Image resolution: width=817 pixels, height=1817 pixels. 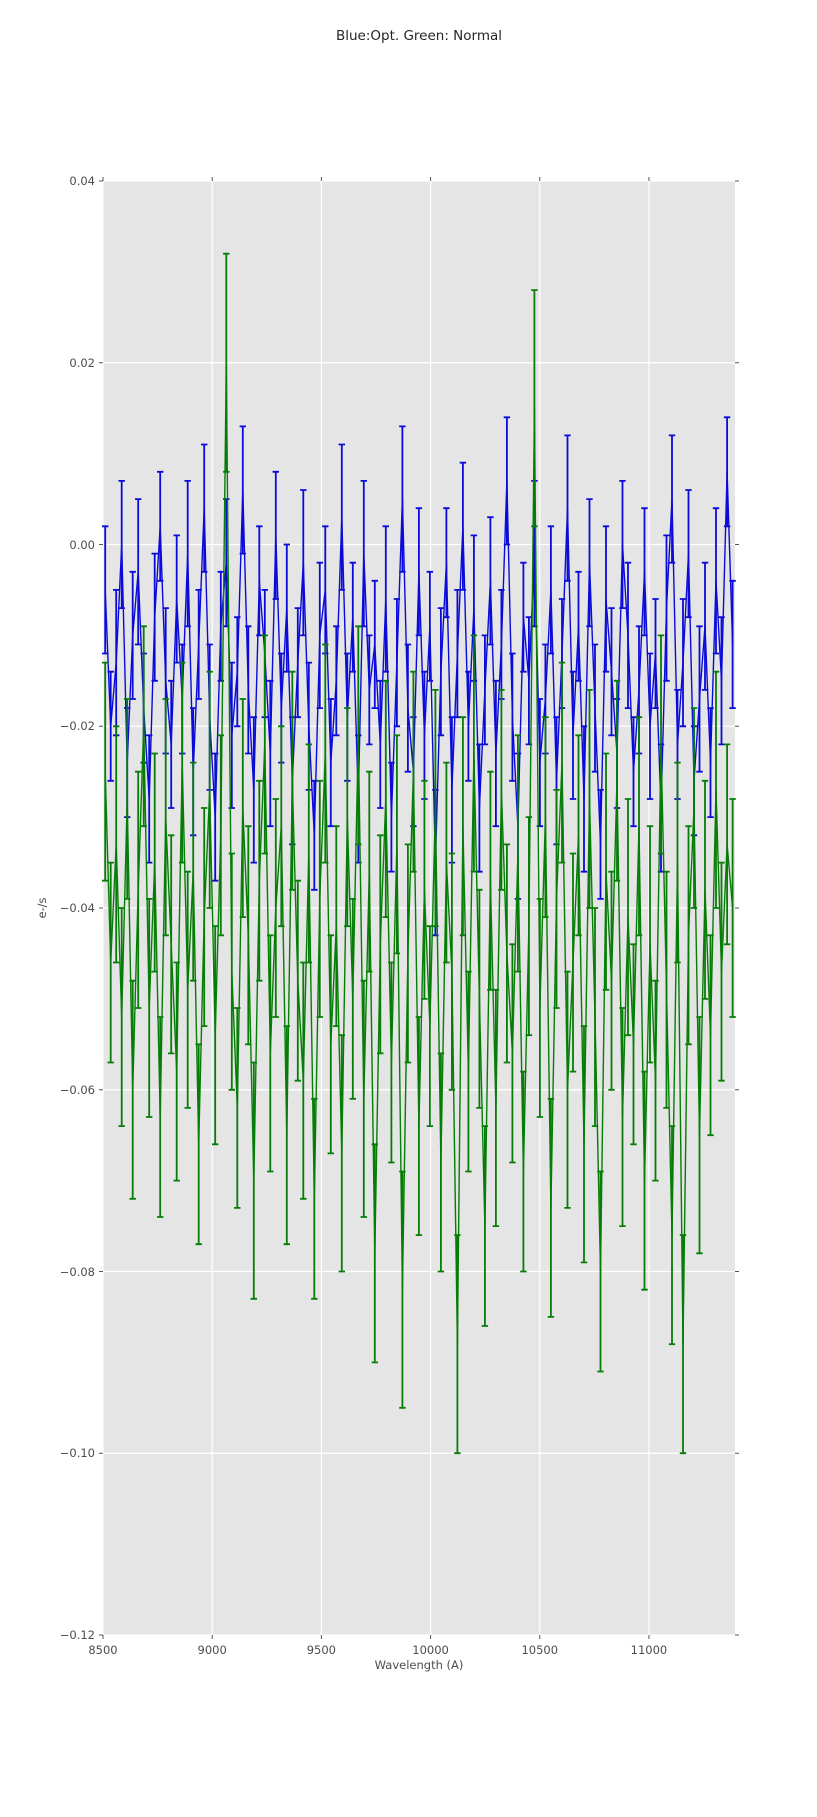 What do you see at coordinates (649, 1650) in the screenshot?
I see `x-tick-label: 11000` at bounding box center [649, 1650].